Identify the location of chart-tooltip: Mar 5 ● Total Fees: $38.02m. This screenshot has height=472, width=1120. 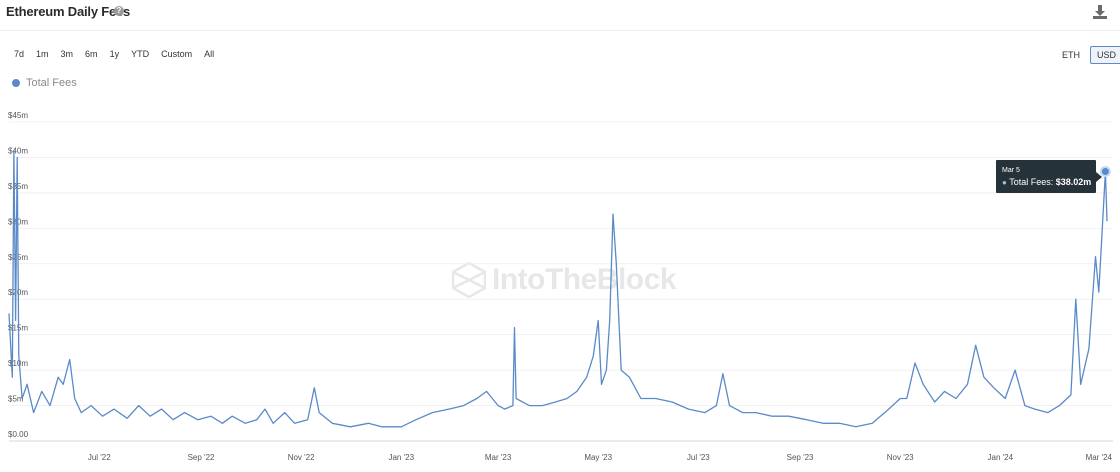
(1046, 176).